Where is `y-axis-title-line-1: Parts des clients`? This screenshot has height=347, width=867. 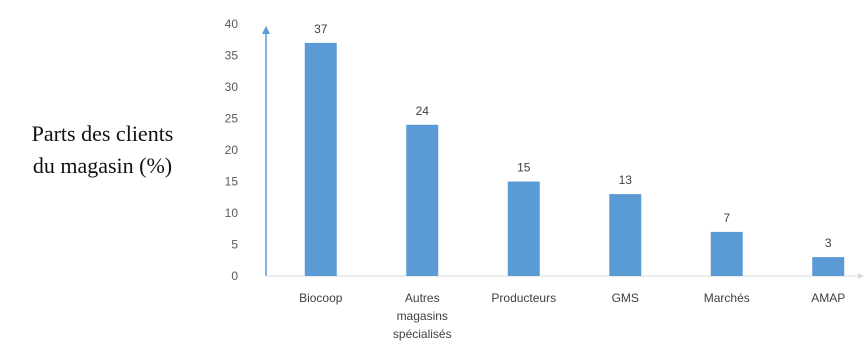
y-axis-title-line-1: Parts des clients is located at coordinates (102, 133).